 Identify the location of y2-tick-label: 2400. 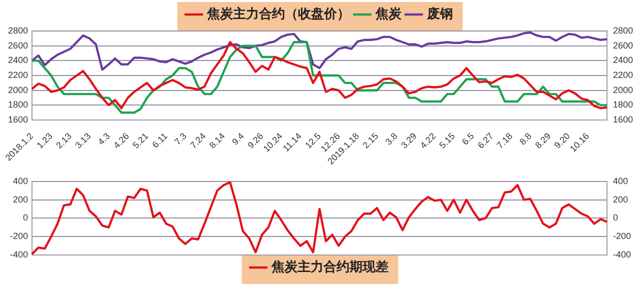
(623, 60).